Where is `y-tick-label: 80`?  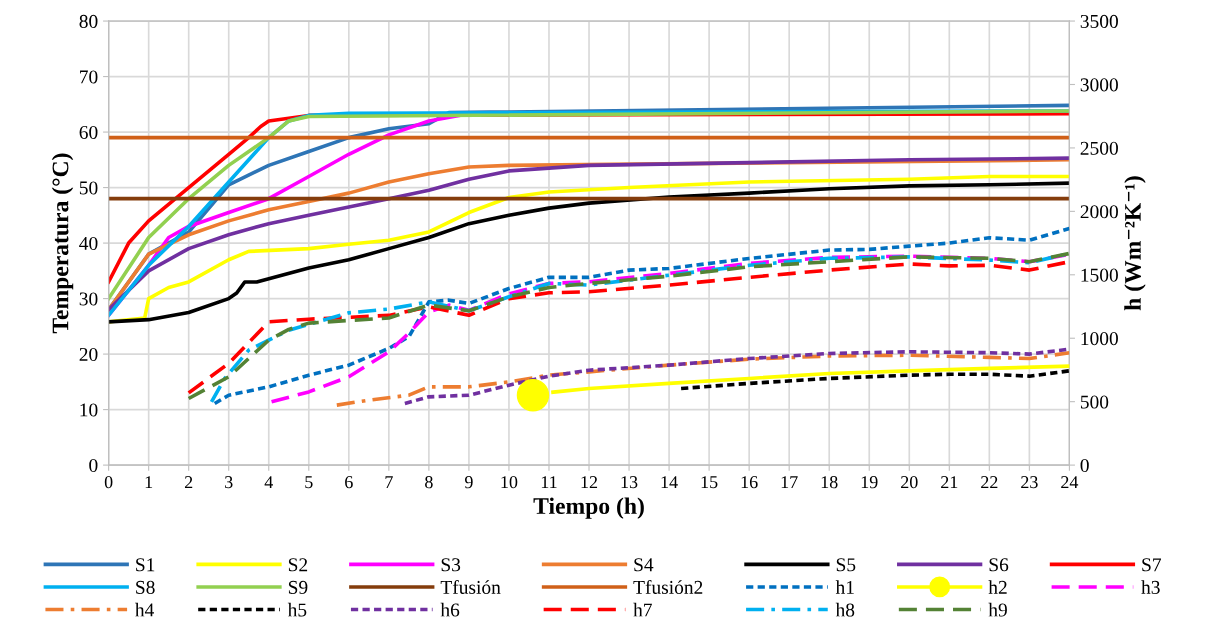
y-tick-label: 80 is located at coordinates (88, 21).